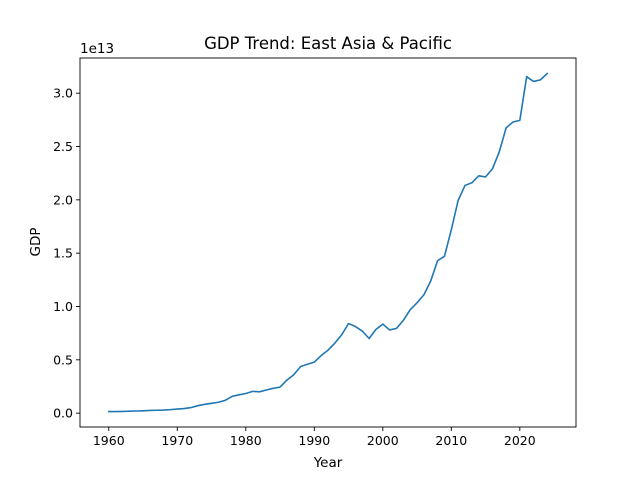  Describe the element at coordinates (63, 413) in the screenshot. I see `y-tick-label: 0.0` at that location.